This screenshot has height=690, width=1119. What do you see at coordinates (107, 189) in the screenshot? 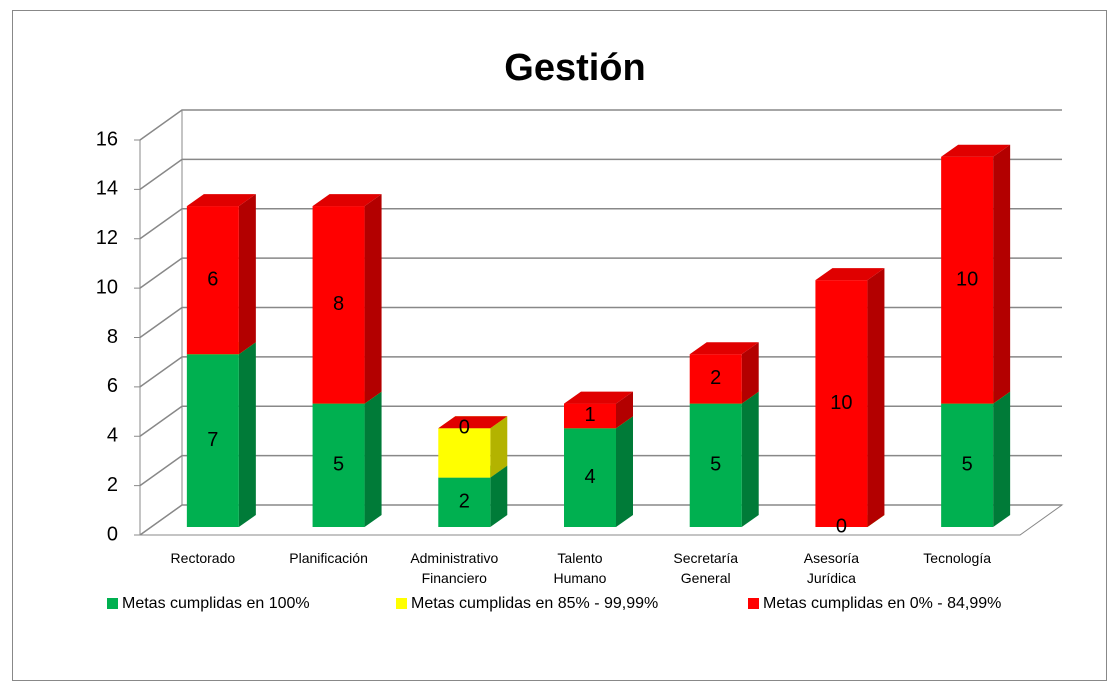
I see `y-tick-label: 14` at bounding box center [107, 189].